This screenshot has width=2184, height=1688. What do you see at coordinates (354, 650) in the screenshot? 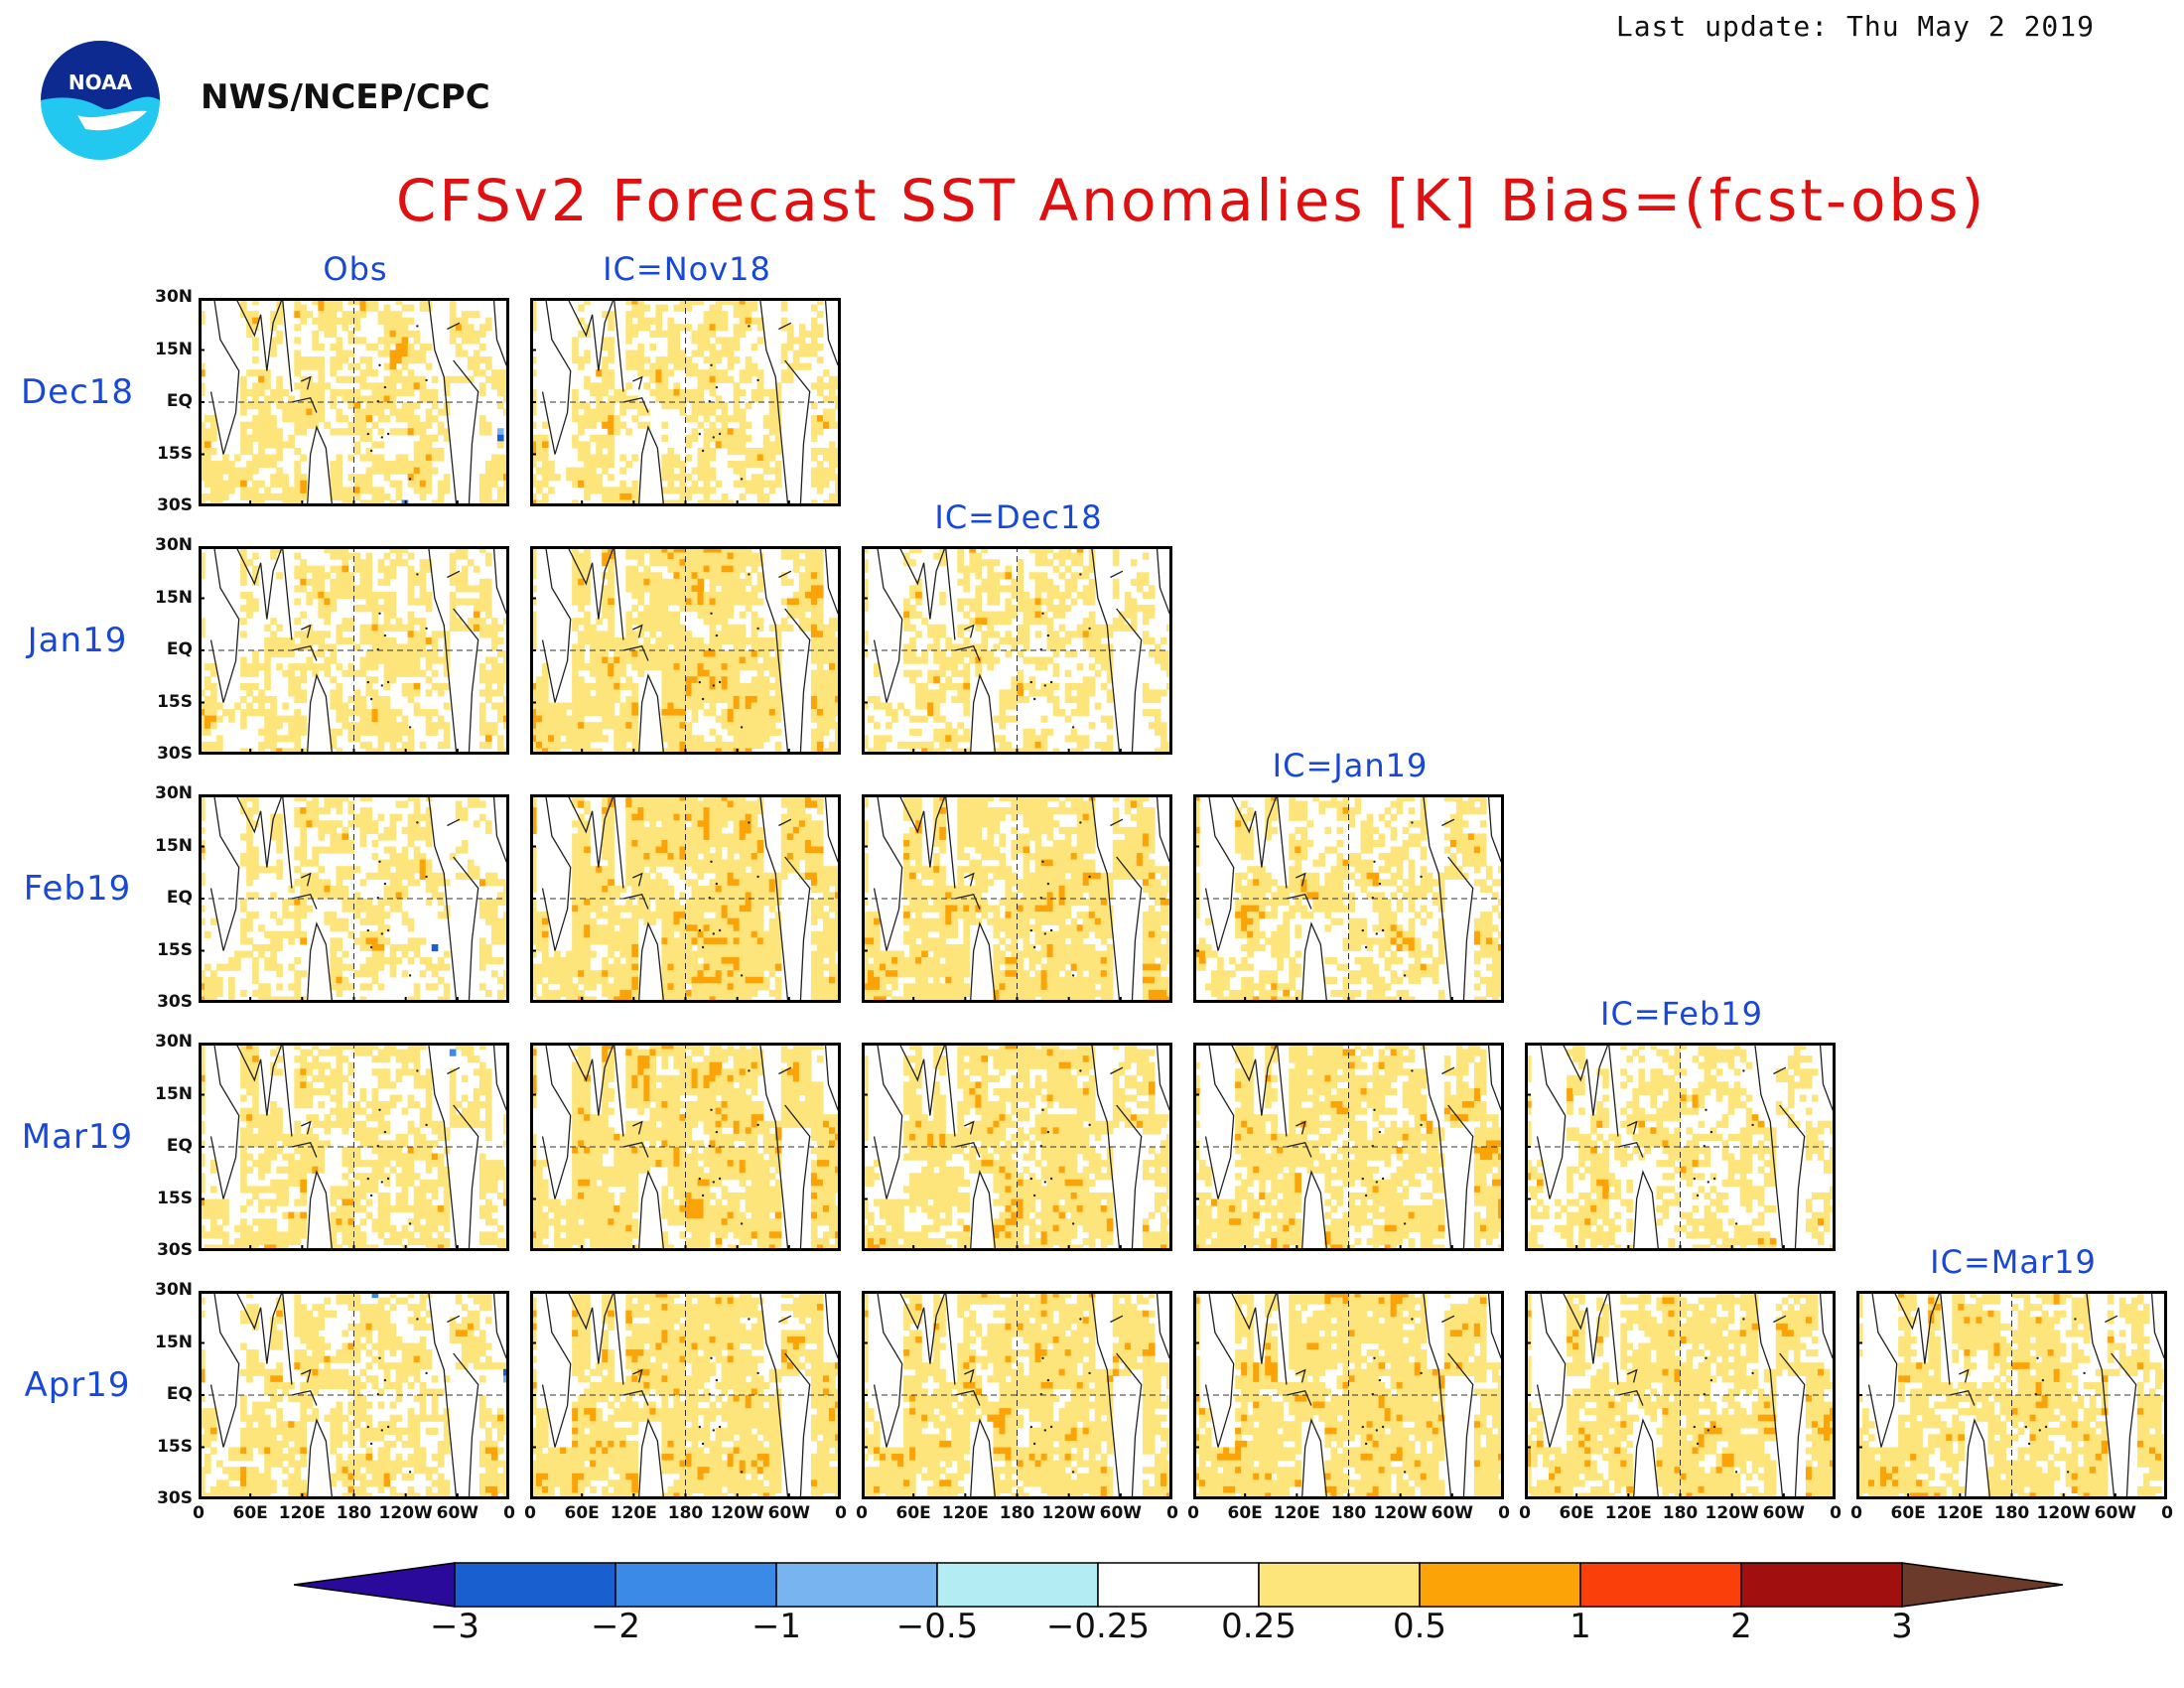
I see `map-panel-jan19-obs` at bounding box center [354, 650].